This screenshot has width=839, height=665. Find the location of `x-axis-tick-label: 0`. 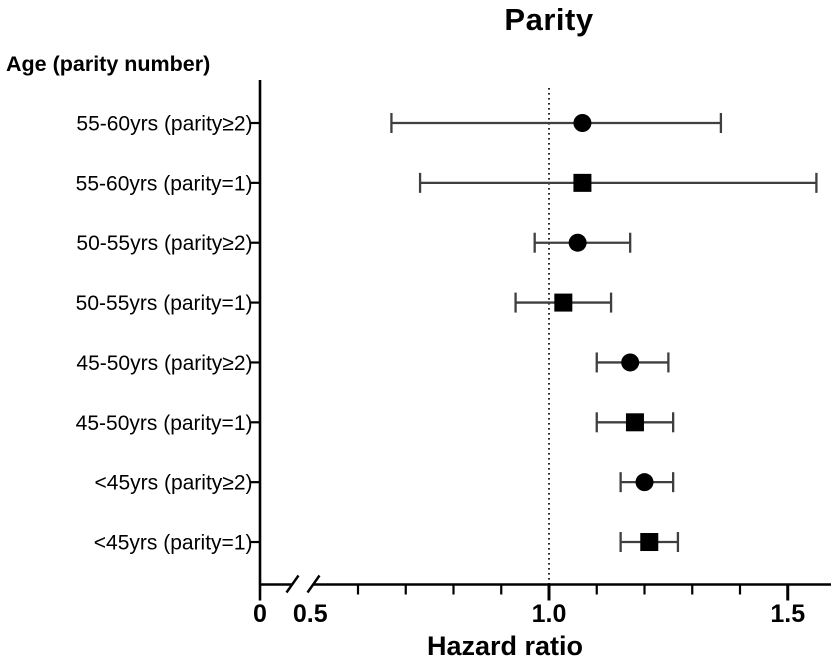

x-axis-tick-label: 0 is located at coordinates (260, 614).